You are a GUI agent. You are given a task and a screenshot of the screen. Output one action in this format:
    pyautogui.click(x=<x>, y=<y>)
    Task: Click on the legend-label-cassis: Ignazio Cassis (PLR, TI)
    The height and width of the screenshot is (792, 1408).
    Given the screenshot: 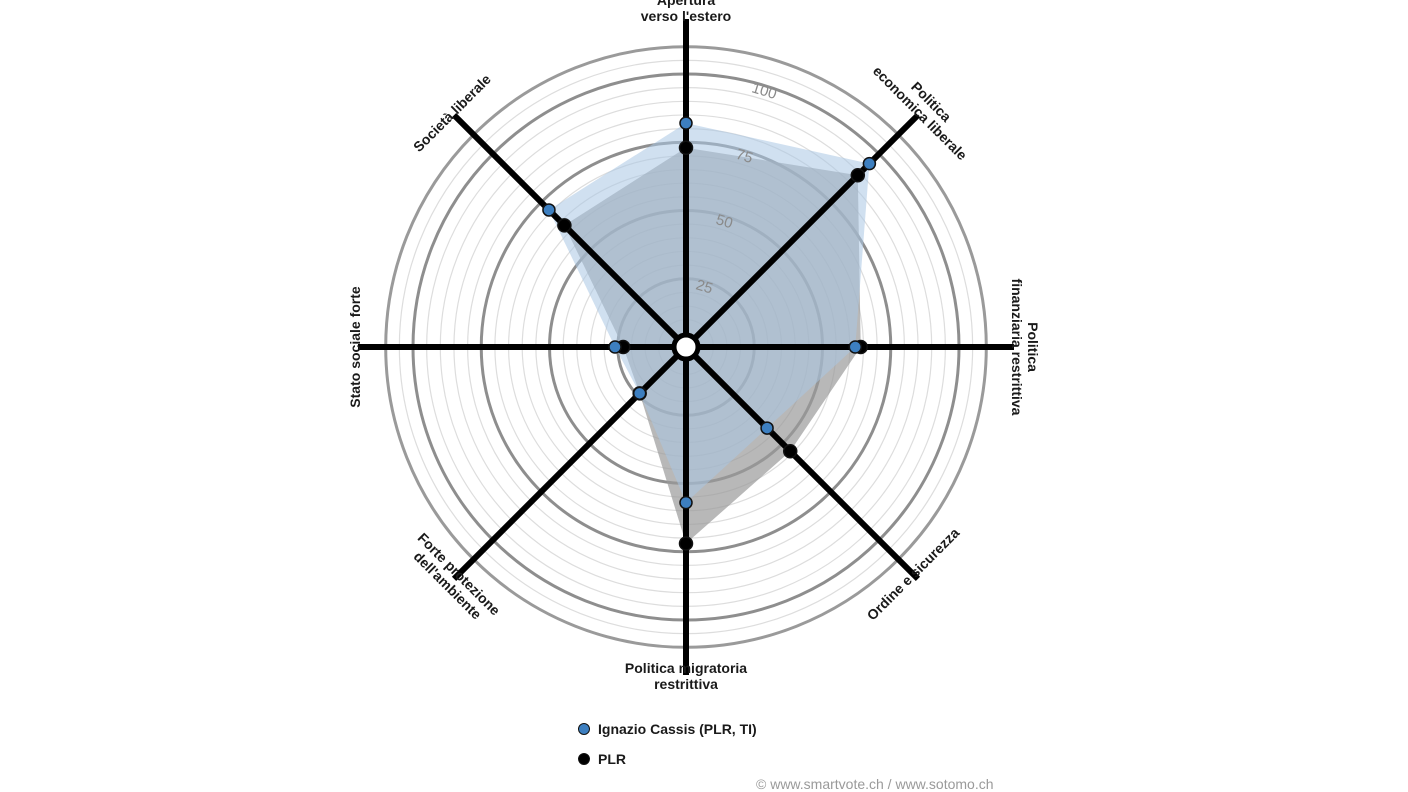 What is the action you would take?
    pyautogui.click(x=677, y=729)
    